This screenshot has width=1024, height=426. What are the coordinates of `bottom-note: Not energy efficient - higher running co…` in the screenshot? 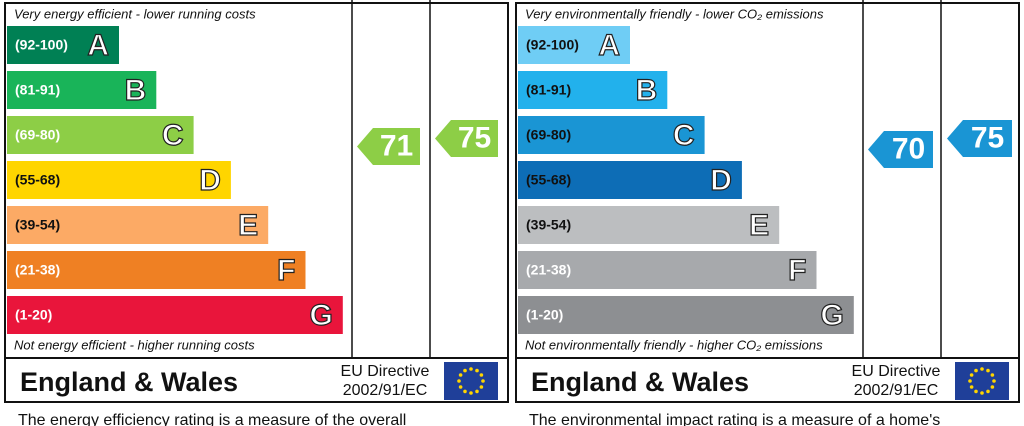 It's located at (134, 344).